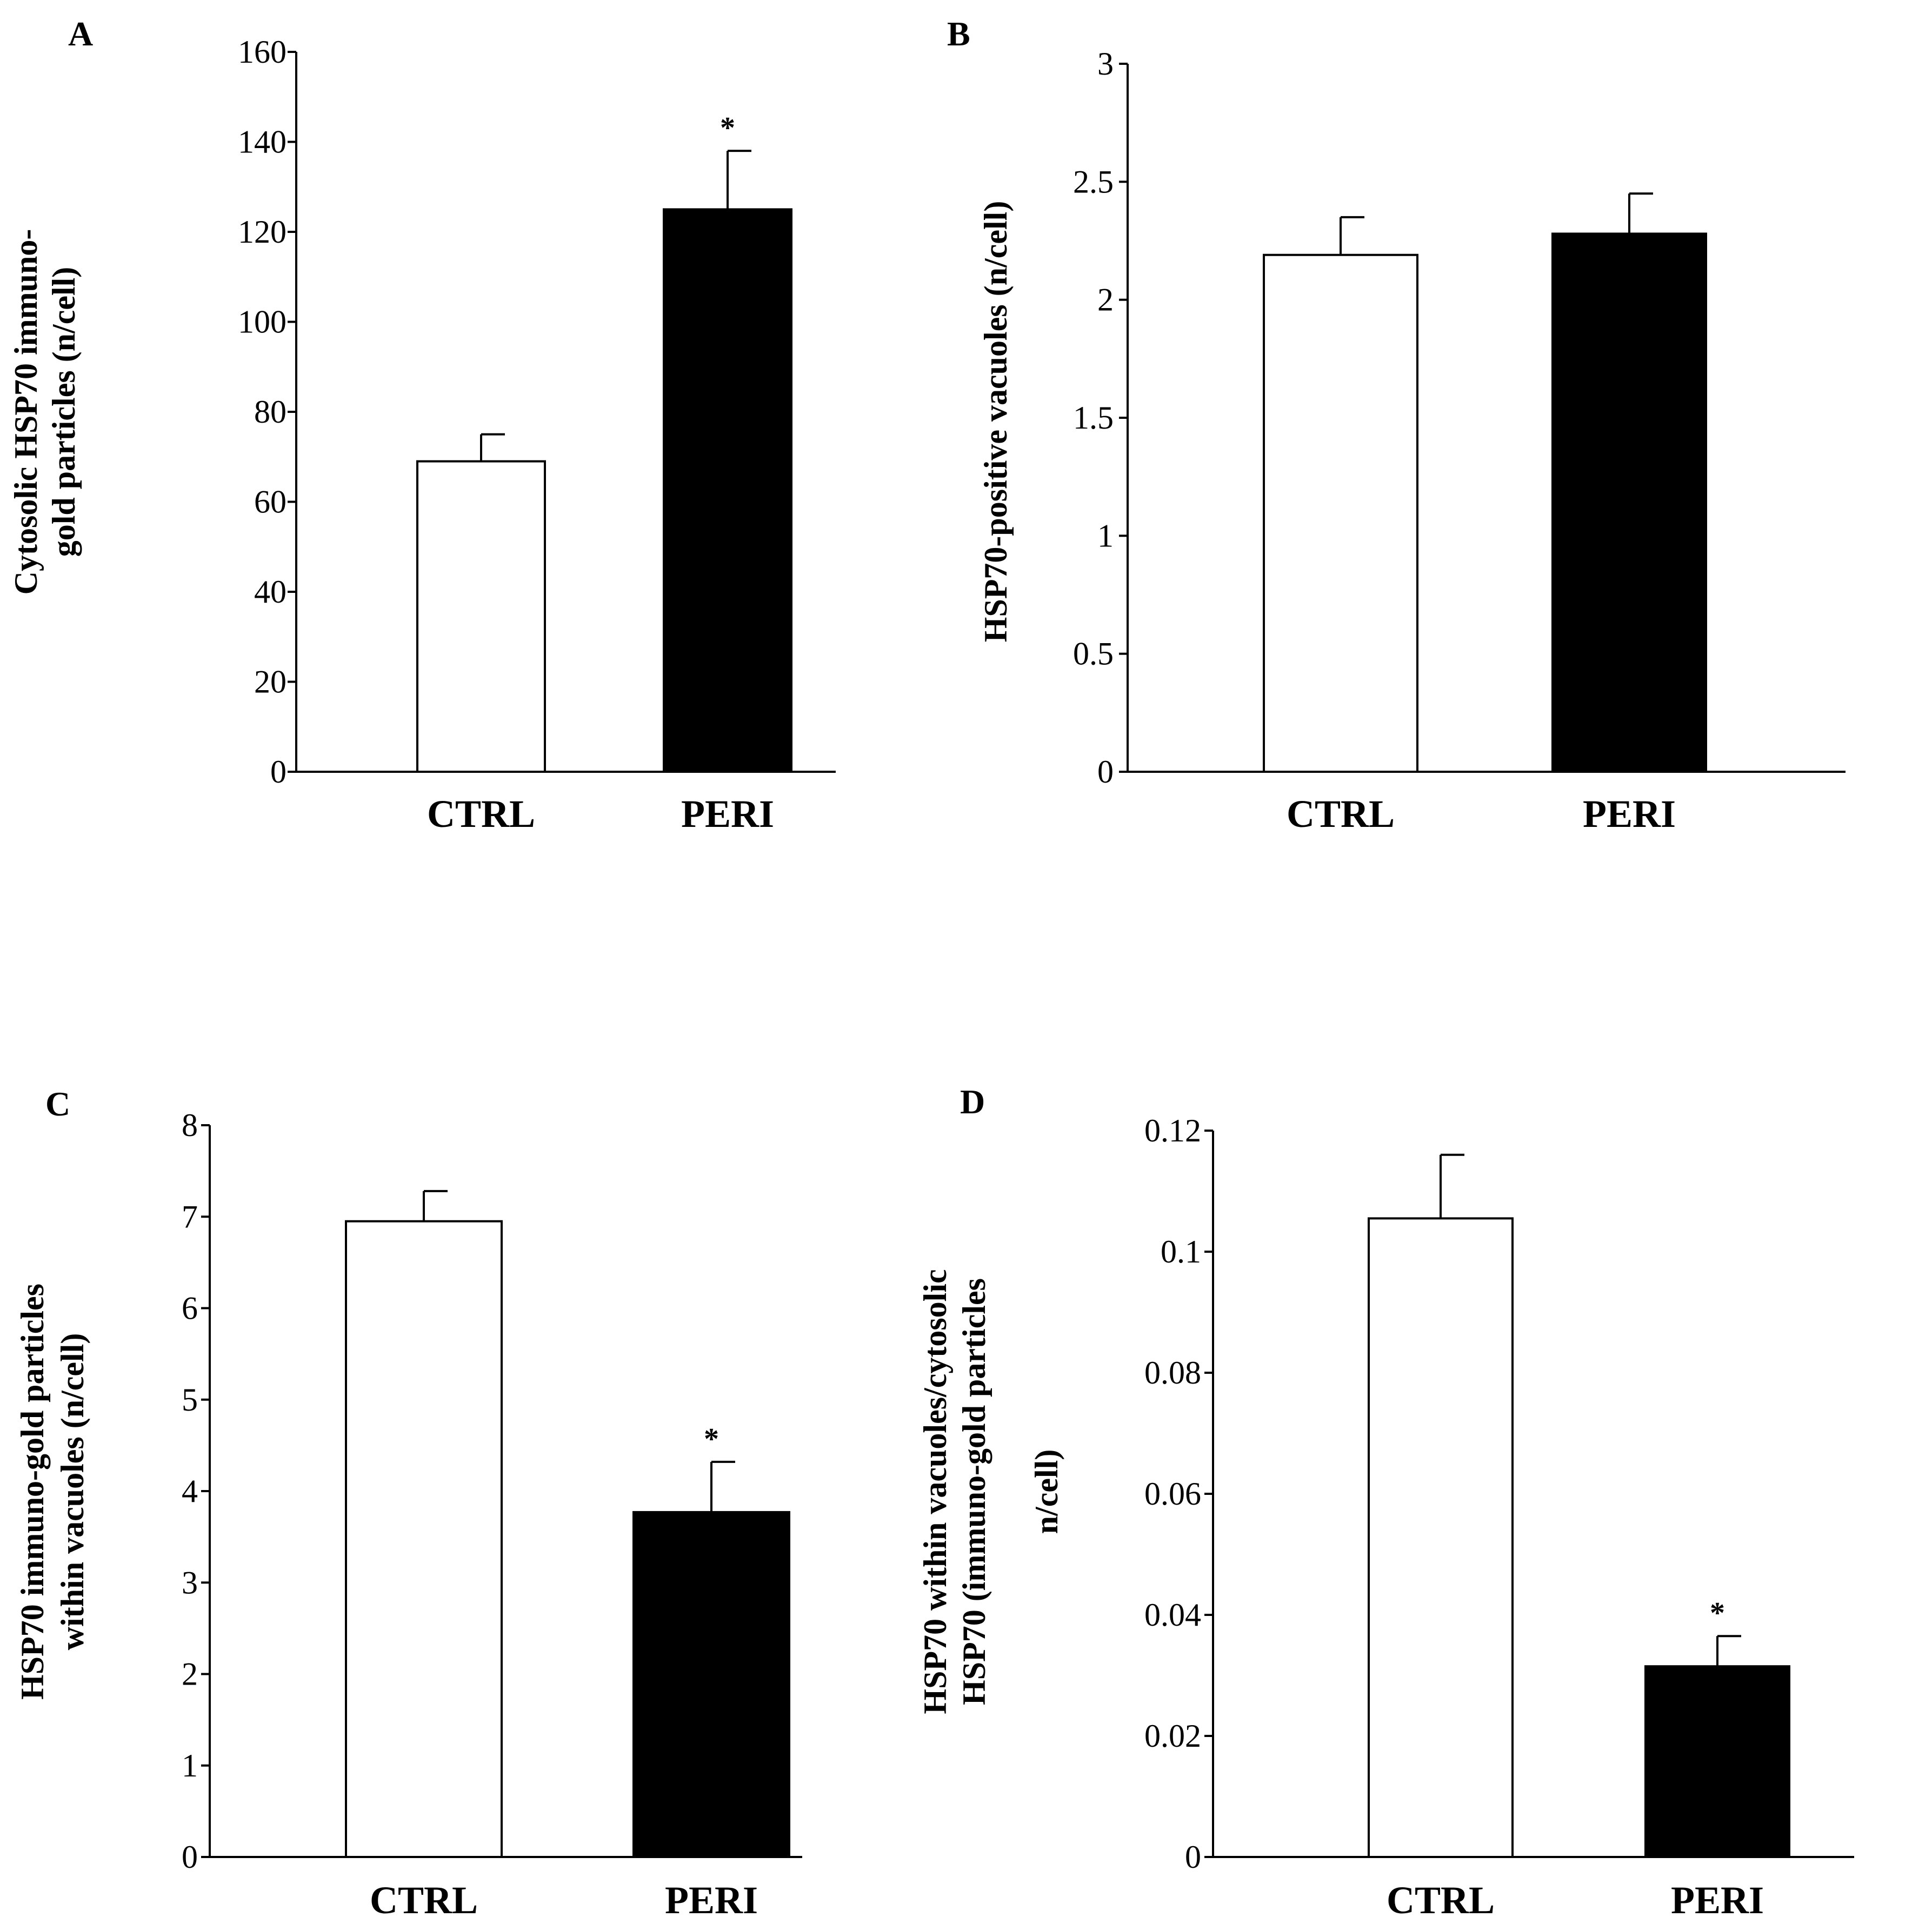  Describe the element at coordinates (190, 1216) in the screenshot. I see `y-tick-label: 7` at that location.